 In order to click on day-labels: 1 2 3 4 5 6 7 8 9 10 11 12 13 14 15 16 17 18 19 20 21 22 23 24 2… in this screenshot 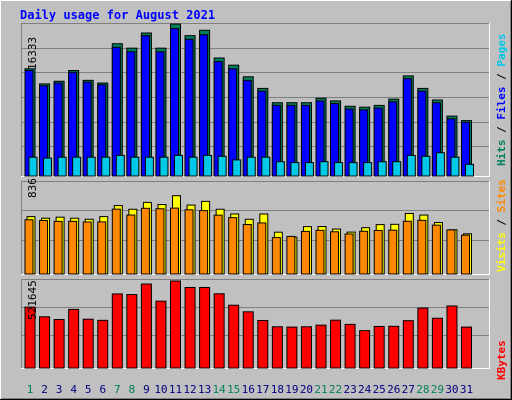, I will do `click(250, 389)`.